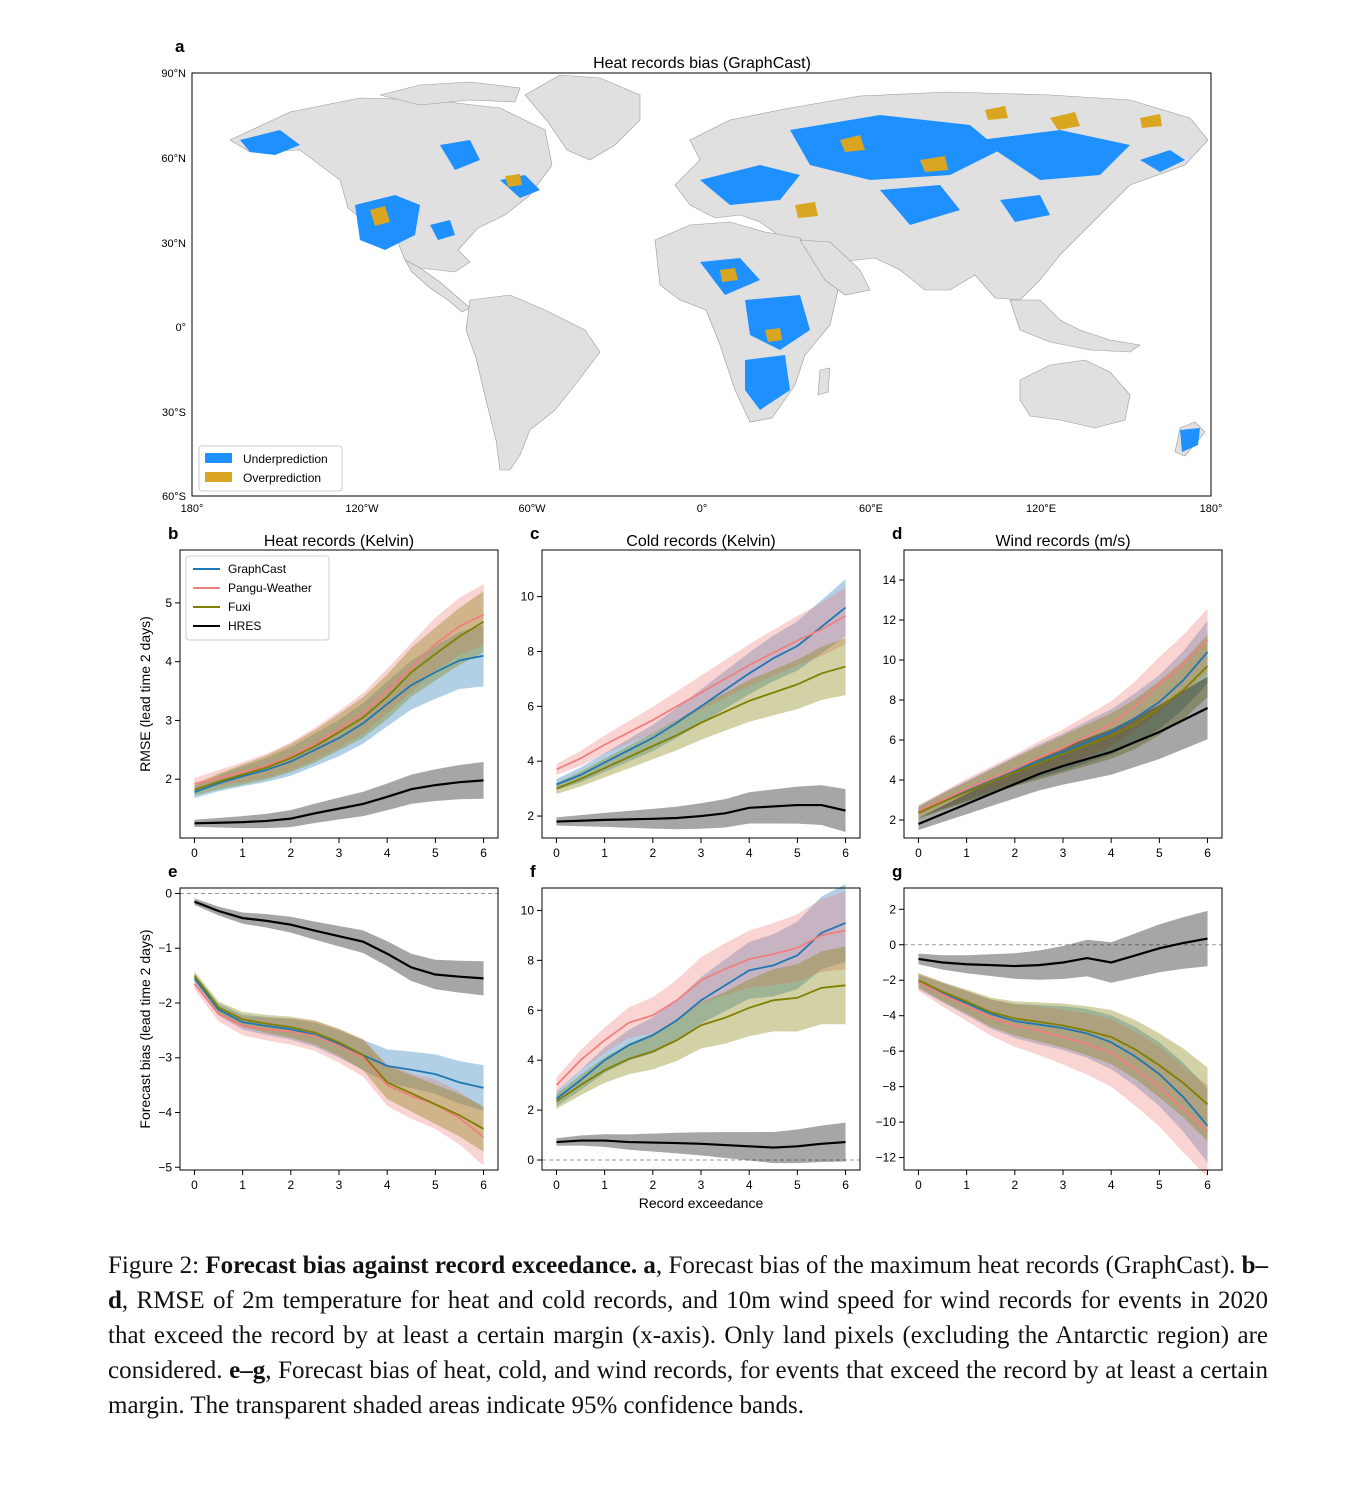 The image size is (1356, 1491). I want to click on overprediction-patches, so click(766, 224).